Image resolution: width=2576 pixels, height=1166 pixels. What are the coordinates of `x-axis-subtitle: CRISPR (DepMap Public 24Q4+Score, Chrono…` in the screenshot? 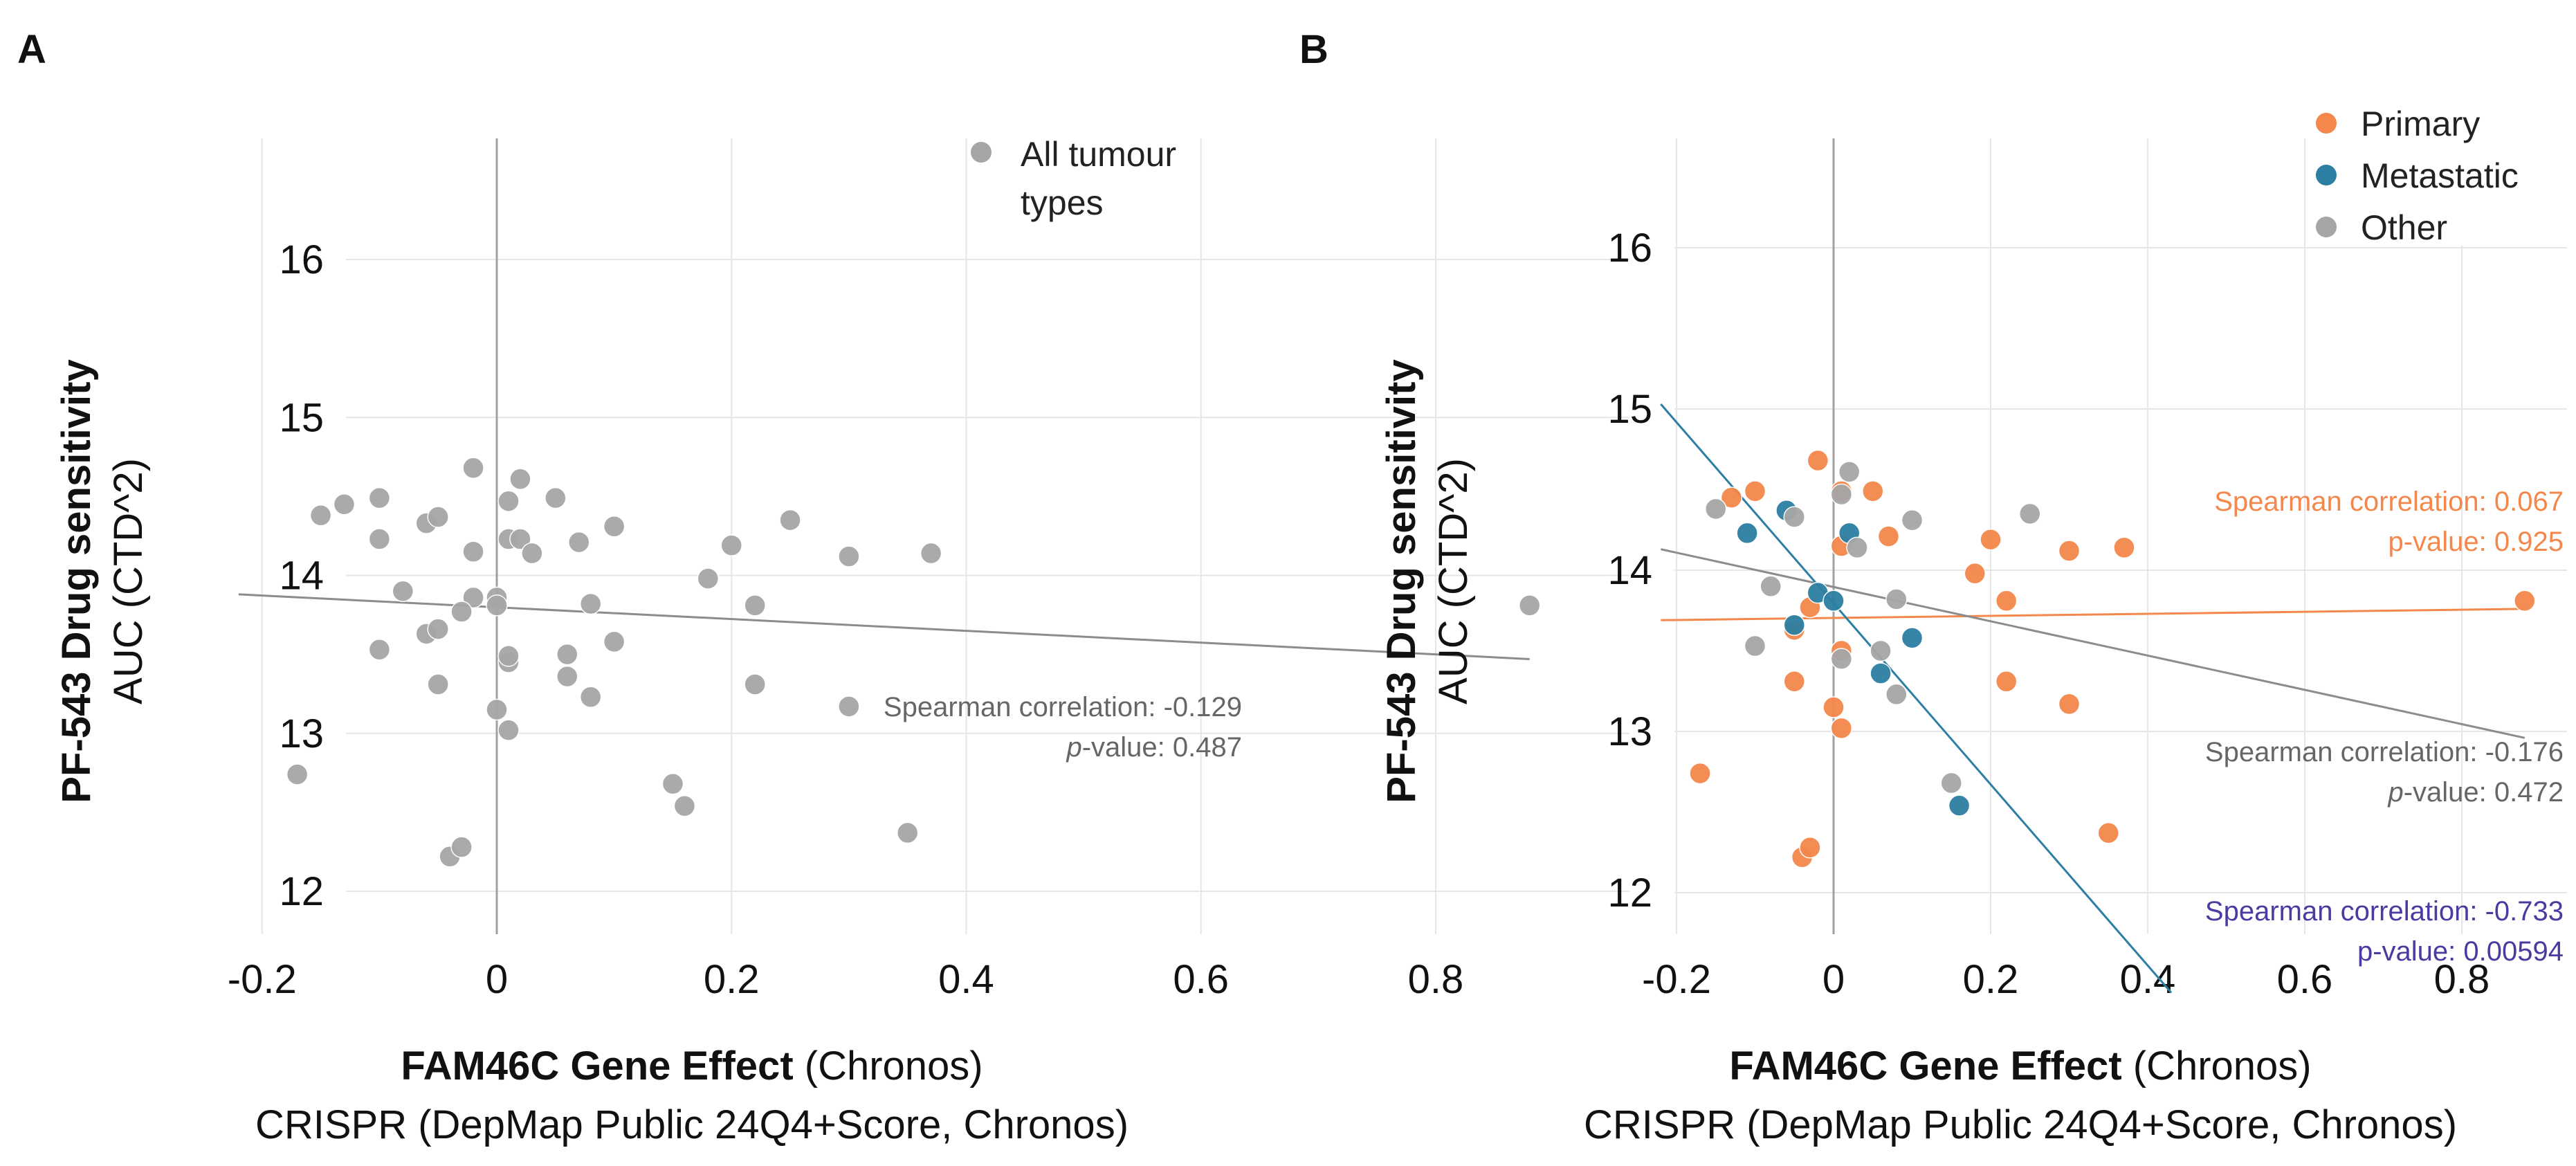 It's located at (2020, 1124).